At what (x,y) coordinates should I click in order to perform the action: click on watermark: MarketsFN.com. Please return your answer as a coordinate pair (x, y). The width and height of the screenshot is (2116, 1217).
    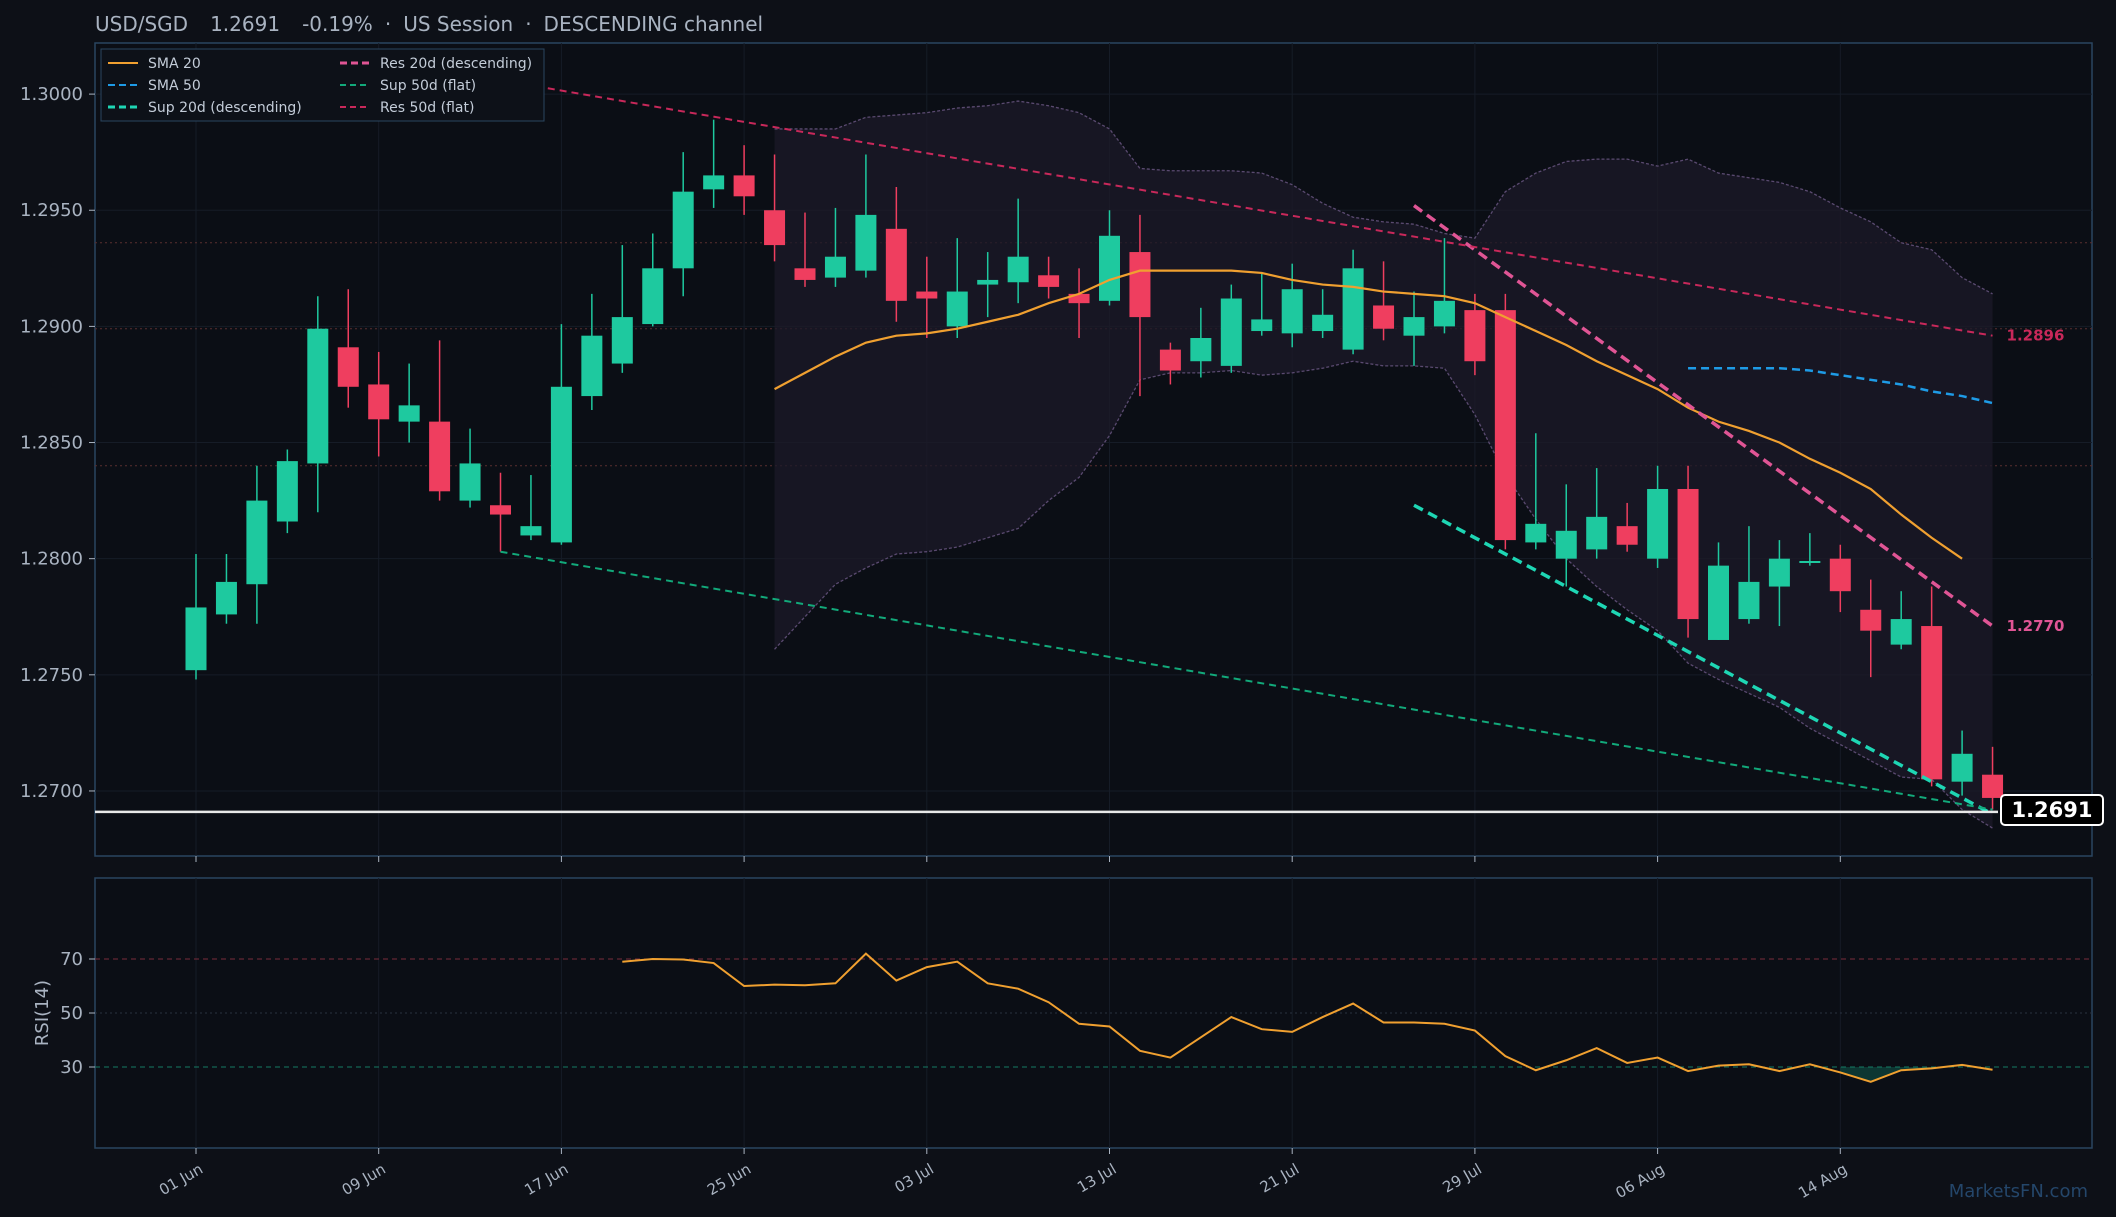
    Looking at the image, I should click on (2018, 1191).